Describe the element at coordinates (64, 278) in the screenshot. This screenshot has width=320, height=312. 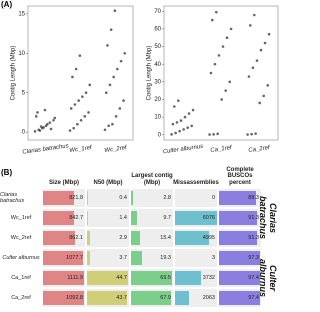
I see `table-cell: 1111.9` at that location.